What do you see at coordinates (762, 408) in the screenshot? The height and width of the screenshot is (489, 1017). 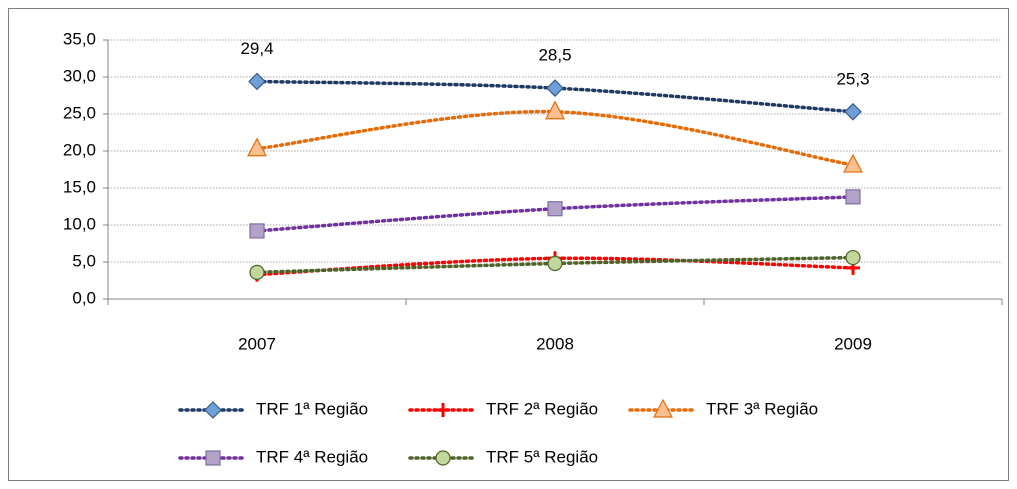 I see `legend-label: TRF 3ª Região` at bounding box center [762, 408].